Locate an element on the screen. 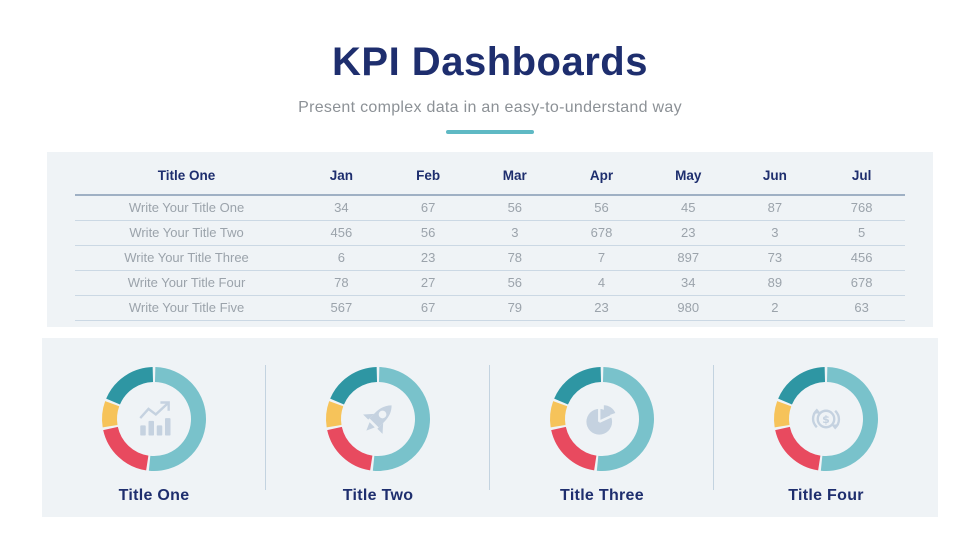 This screenshot has height=551, width=980. donut-section-three: Title Three is located at coordinates (602, 427).